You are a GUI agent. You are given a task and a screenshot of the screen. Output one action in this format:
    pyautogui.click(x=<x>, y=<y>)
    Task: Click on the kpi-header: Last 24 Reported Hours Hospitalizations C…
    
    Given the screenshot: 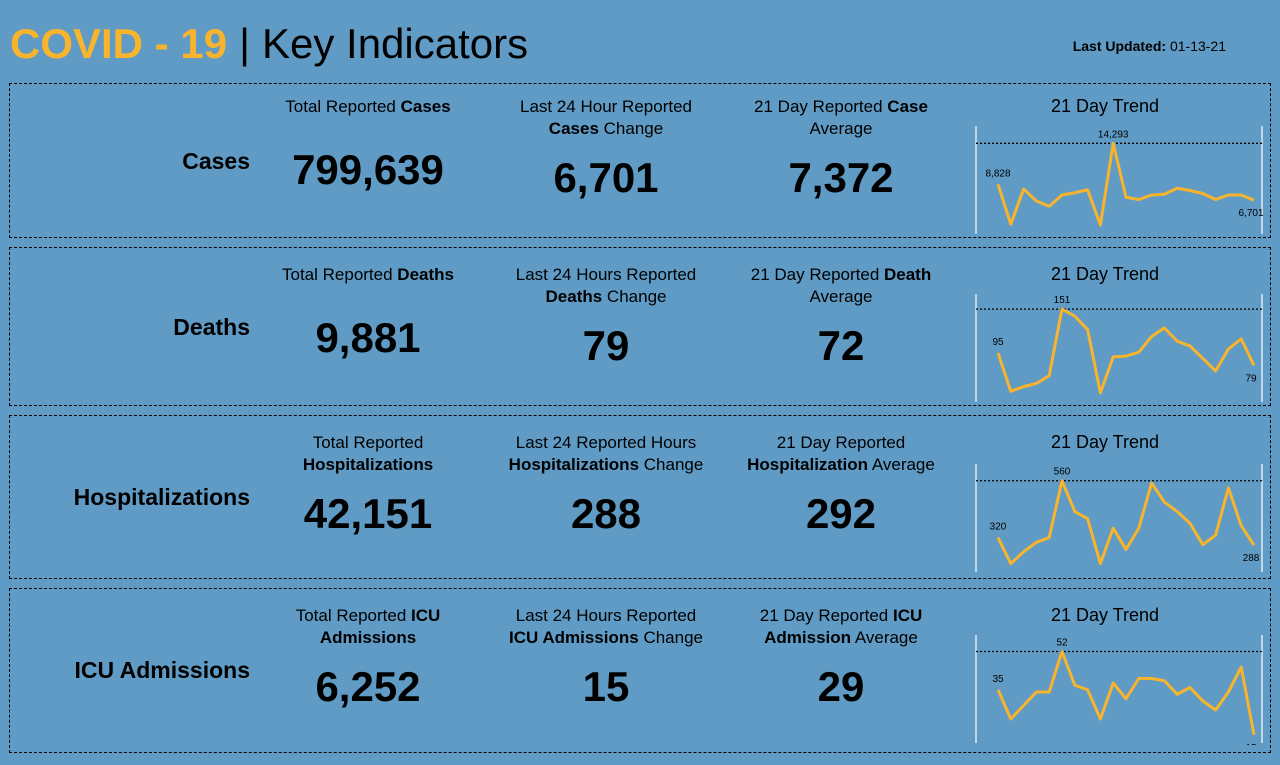 What is the action you would take?
    pyautogui.click(x=606, y=455)
    